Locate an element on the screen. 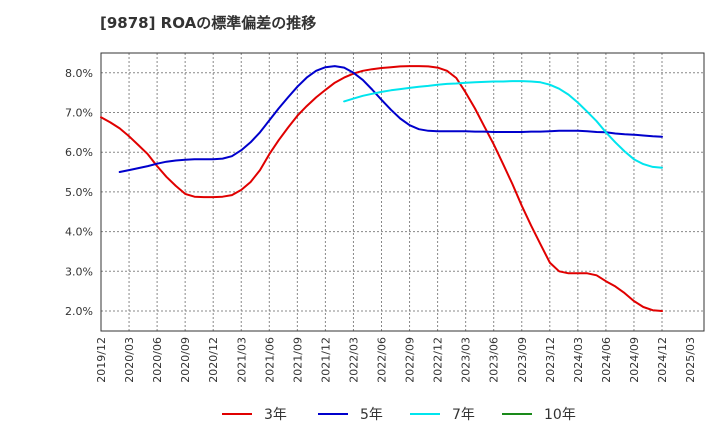  x-tick-label: 2021/03 is located at coordinates (241, 360).